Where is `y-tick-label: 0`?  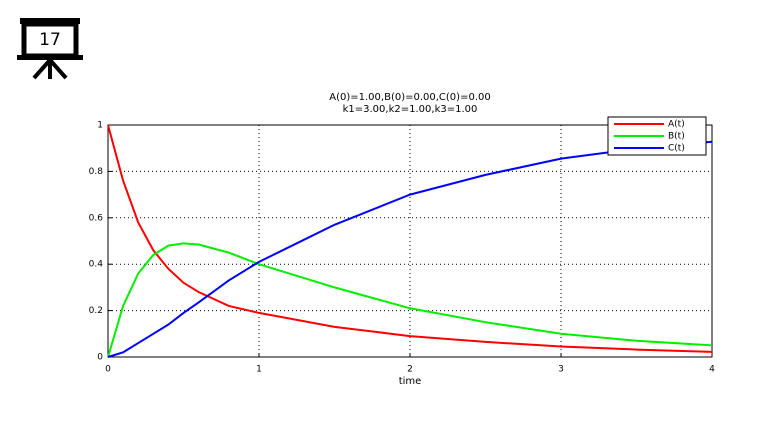 y-tick-label: 0 is located at coordinates (100, 358).